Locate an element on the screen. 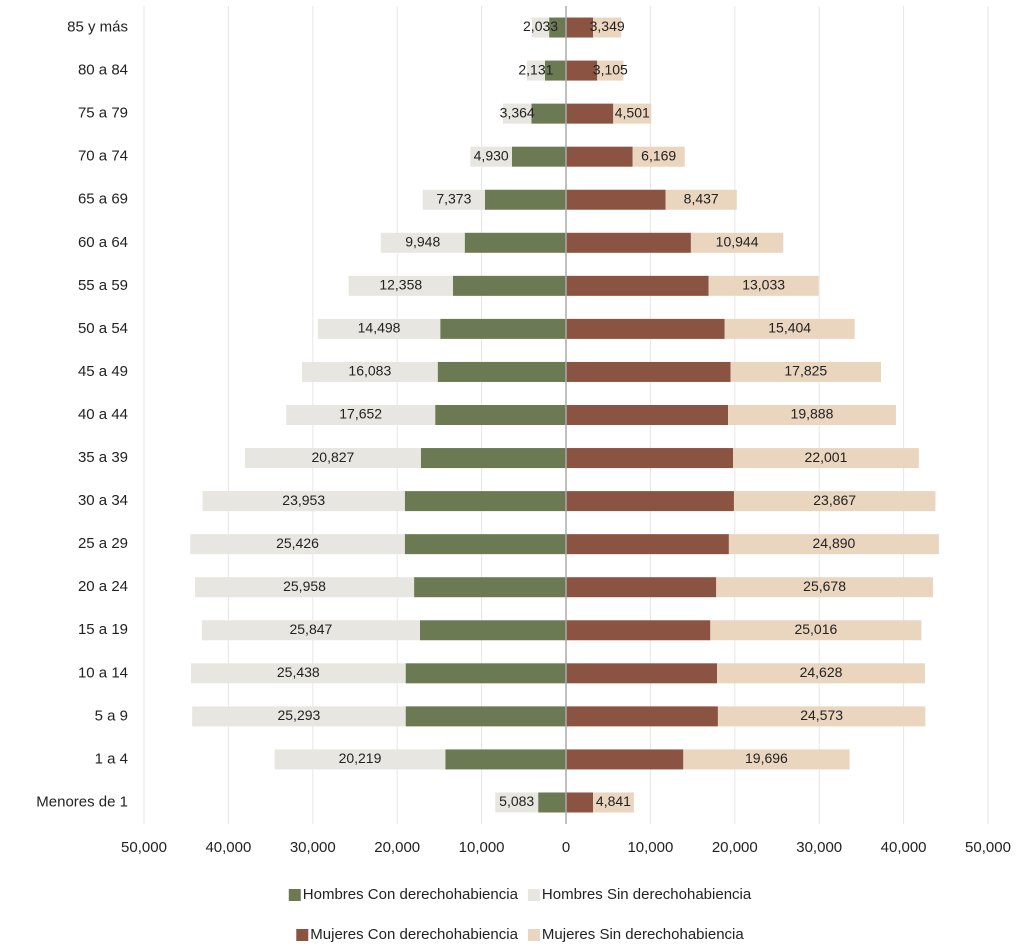 Image resolution: width=1019 pixels, height=947 pixels. x-tick-label: 0 is located at coordinates (566, 847).